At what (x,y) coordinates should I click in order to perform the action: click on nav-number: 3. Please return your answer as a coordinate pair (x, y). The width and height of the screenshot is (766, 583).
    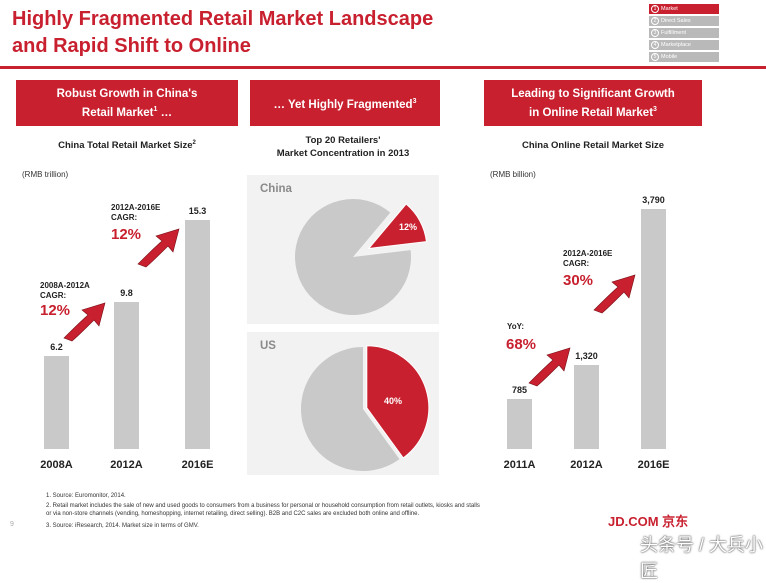
    Looking at the image, I should click on (655, 33).